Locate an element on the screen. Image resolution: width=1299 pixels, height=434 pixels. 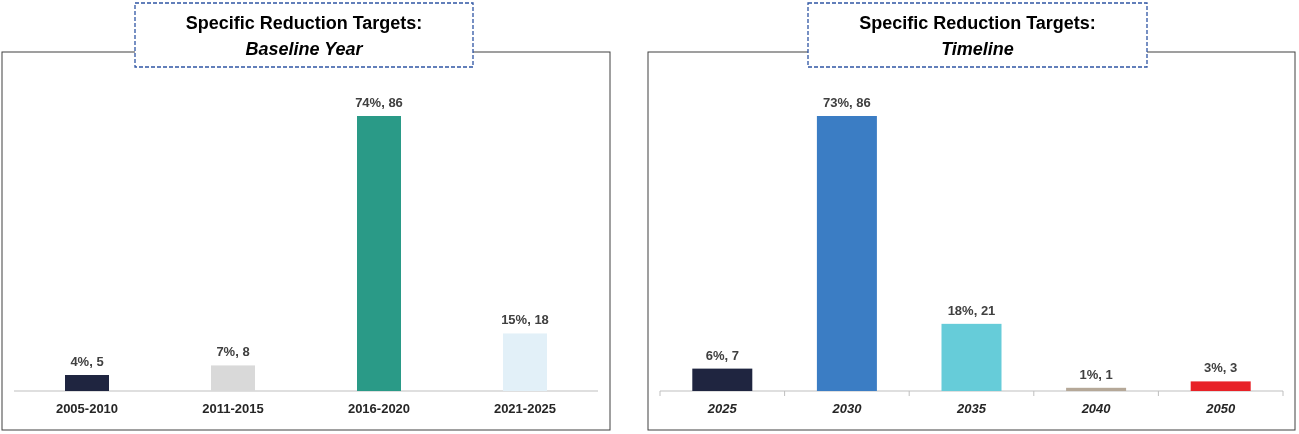
x-tick-label: 2050 is located at coordinates (1220, 408).